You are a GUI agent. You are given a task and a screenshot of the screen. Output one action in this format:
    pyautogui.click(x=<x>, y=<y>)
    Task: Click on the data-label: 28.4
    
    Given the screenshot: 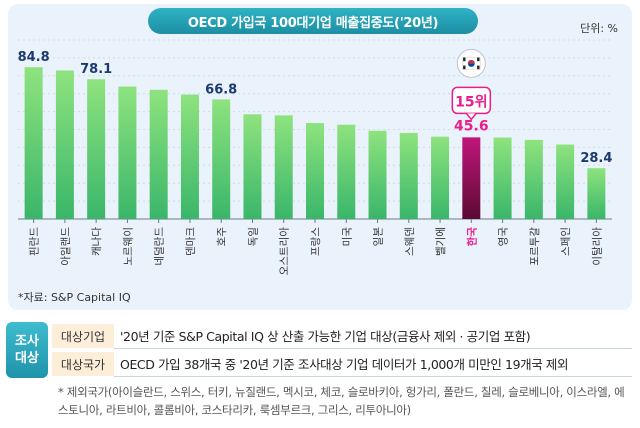 What is the action you would take?
    pyautogui.click(x=596, y=158)
    